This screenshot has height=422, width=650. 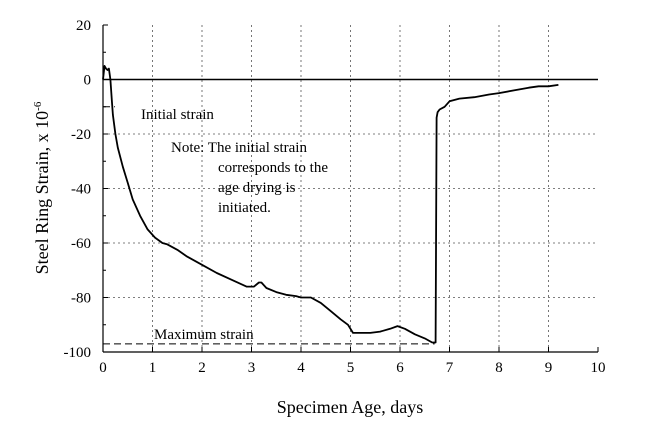 What do you see at coordinates (450, 368) in the screenshot?
I see `x-tick-label: 7` at bounding box center [450, 368].